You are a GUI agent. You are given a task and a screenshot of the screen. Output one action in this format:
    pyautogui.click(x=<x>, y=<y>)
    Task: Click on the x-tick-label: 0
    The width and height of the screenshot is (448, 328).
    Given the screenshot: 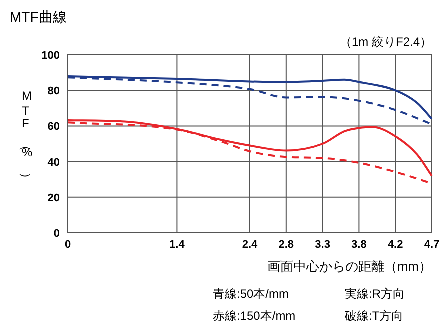 What is the action you would take?
    pyautogui.click(x=68, y=245)
    